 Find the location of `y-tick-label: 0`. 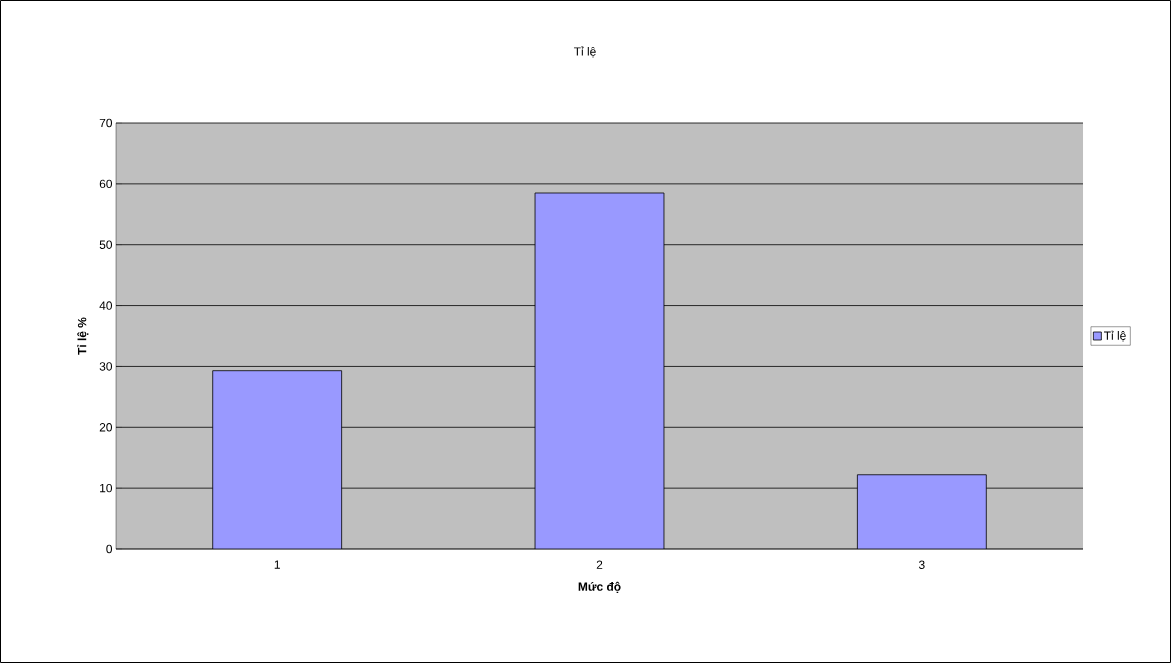

y-tick-label: 0 is located at coordinates (109, 549).